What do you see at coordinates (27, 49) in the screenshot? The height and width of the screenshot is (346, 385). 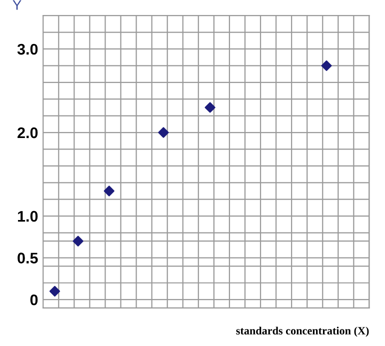 I see `y-tick-label: 3.0` at bounding box center [27, 49].